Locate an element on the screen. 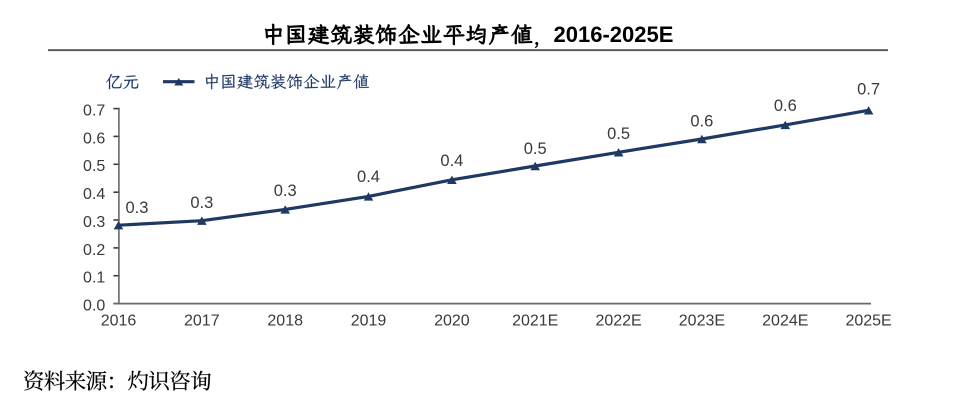 This screenshot has height=407, width=965. svg-text: 2024E is located at coordinates (785, 321).